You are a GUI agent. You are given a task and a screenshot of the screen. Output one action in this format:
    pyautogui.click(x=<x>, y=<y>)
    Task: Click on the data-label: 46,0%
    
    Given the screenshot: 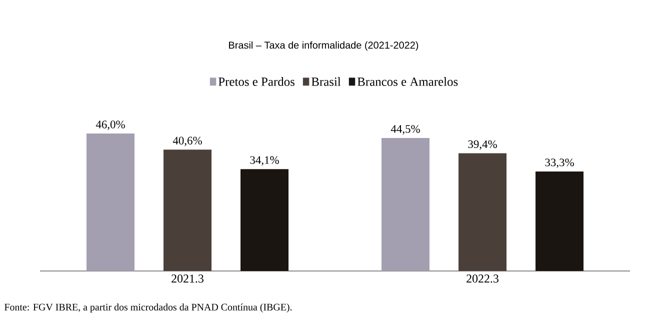 What is the action you would take?
    pyautogui.click(x=110, y=125)
    